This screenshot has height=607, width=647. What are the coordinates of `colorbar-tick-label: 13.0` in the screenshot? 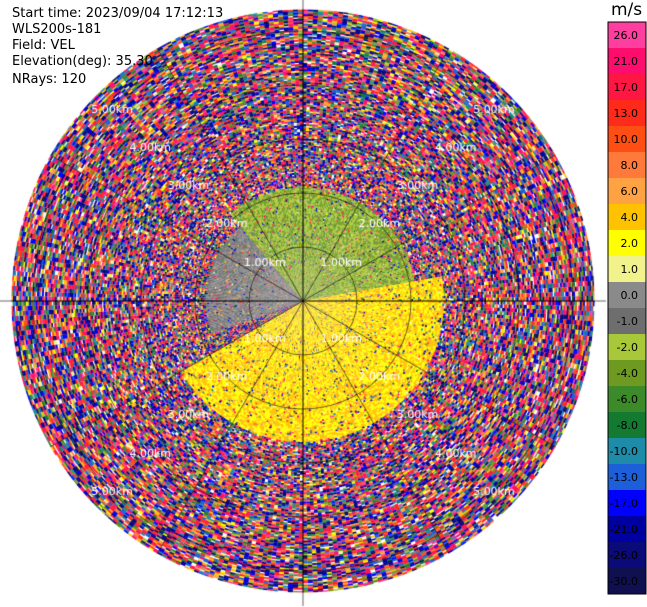 It's located at (626, 113).